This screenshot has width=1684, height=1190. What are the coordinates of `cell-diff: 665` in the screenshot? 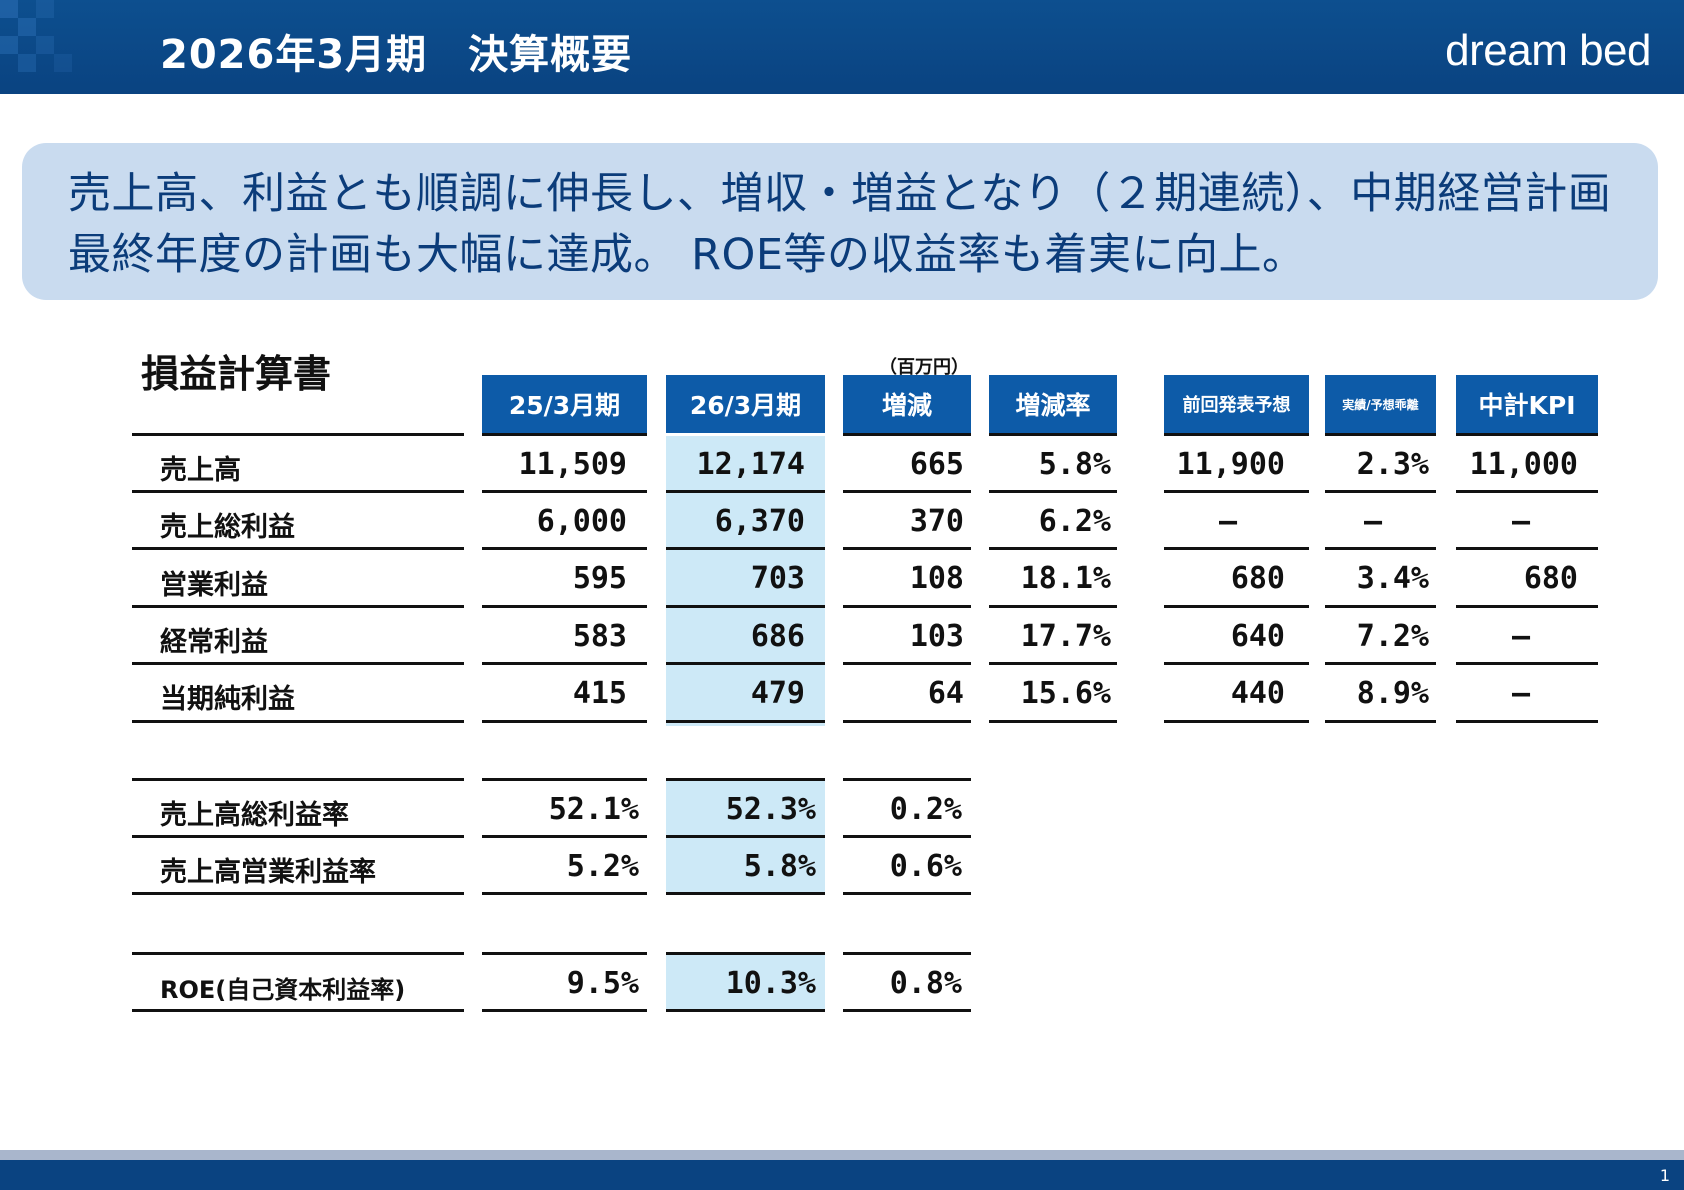 It's located at (936, 464).